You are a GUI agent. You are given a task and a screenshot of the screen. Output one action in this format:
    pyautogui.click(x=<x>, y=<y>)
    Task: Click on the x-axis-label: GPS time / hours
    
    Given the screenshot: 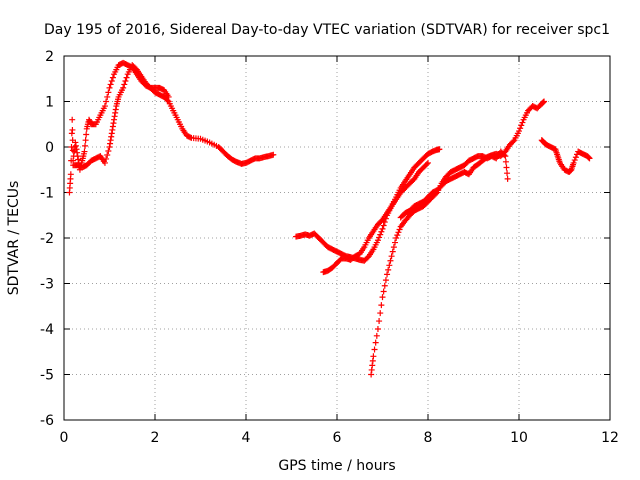 What is the action you would take?
    pyautogui.click(x=336, y=466)
    